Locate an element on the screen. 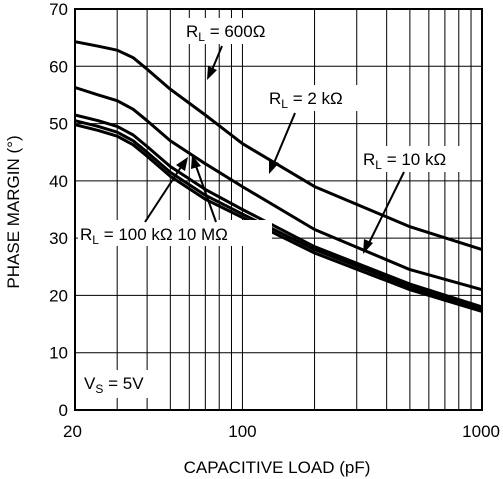 This screenshot has width=503, height=479. label-rl-10k-text: = 10 kΩ is located at coordinates (414, 159).